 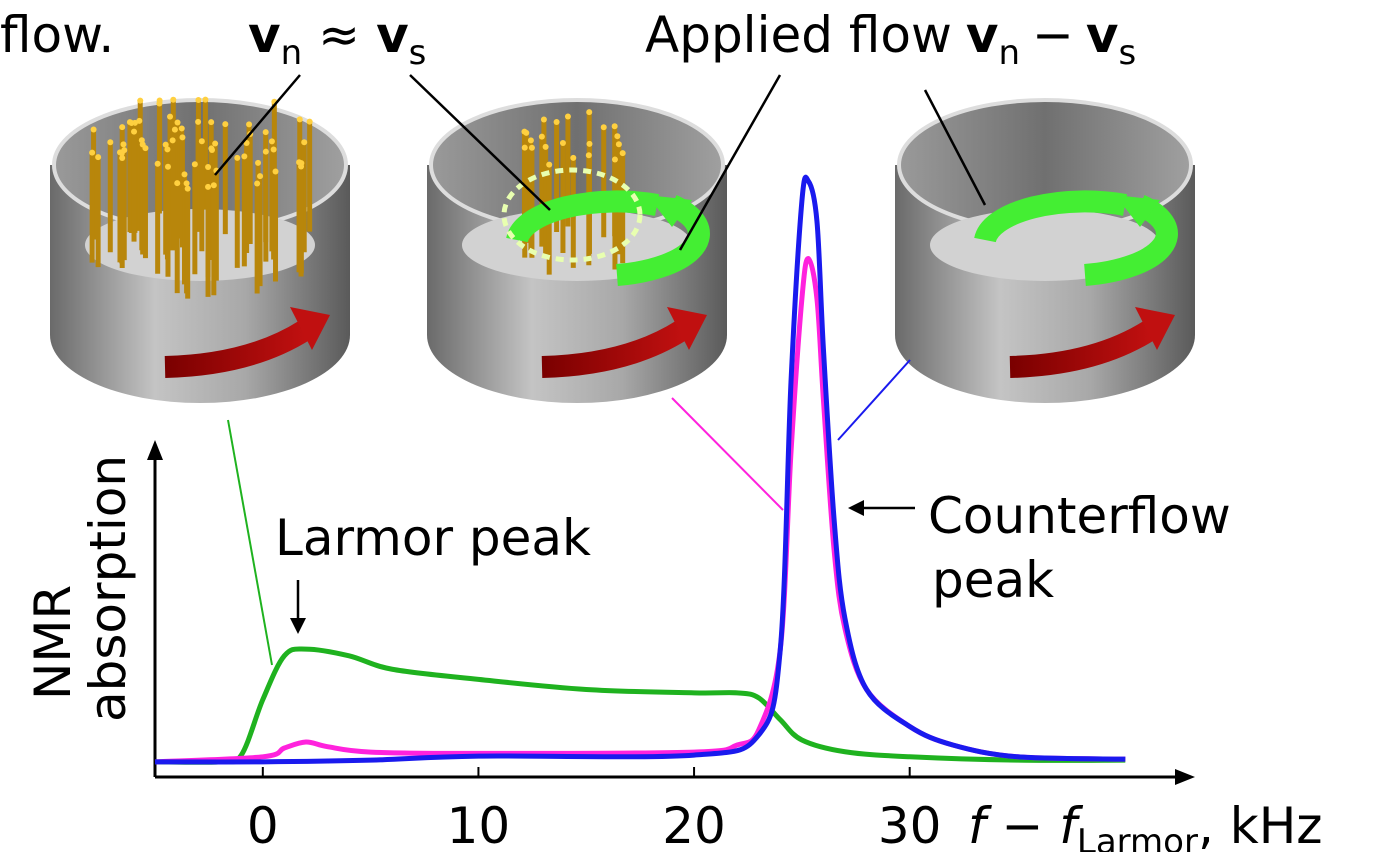 I want to click on label: , kHz, so click(x=1260, y=824).